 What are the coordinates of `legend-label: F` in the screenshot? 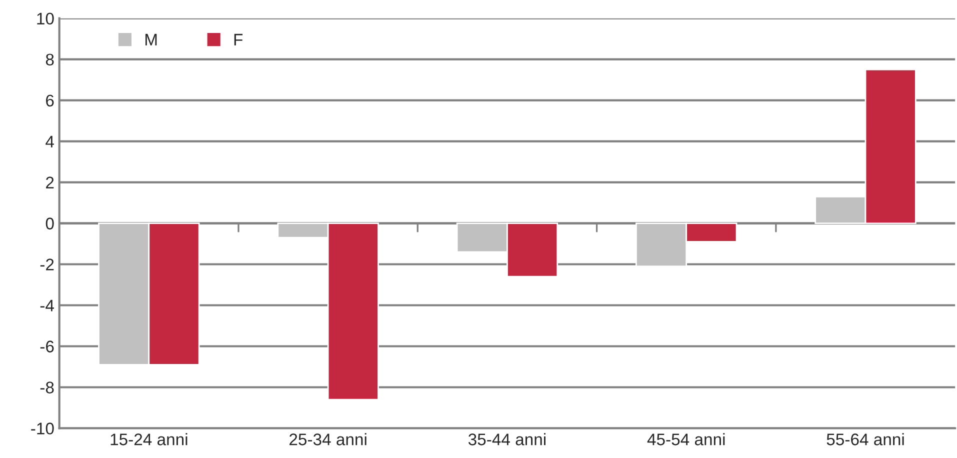 It's located at (238, 40).